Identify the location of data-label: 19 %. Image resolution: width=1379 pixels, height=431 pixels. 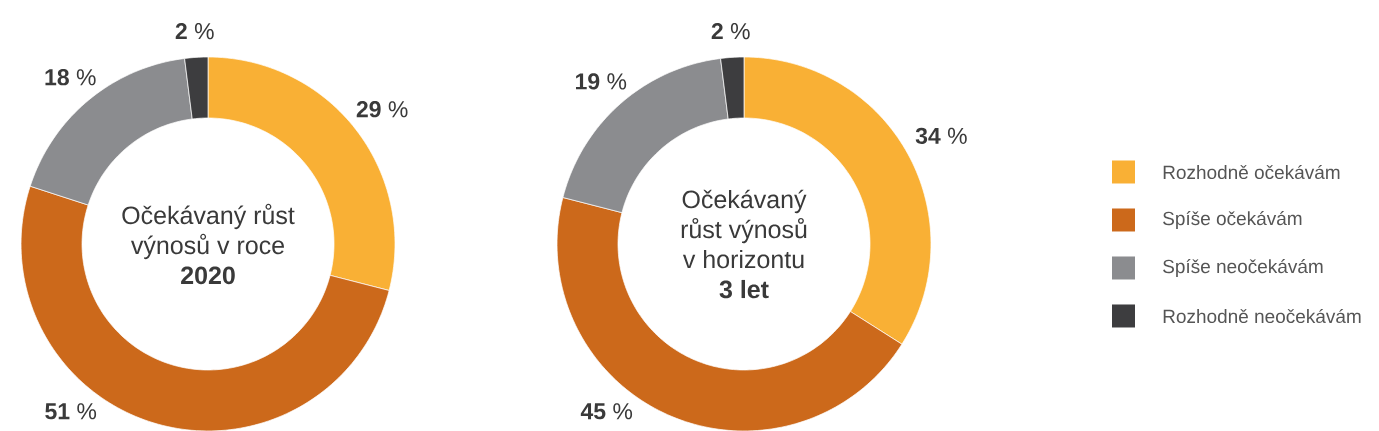
(601, 81).